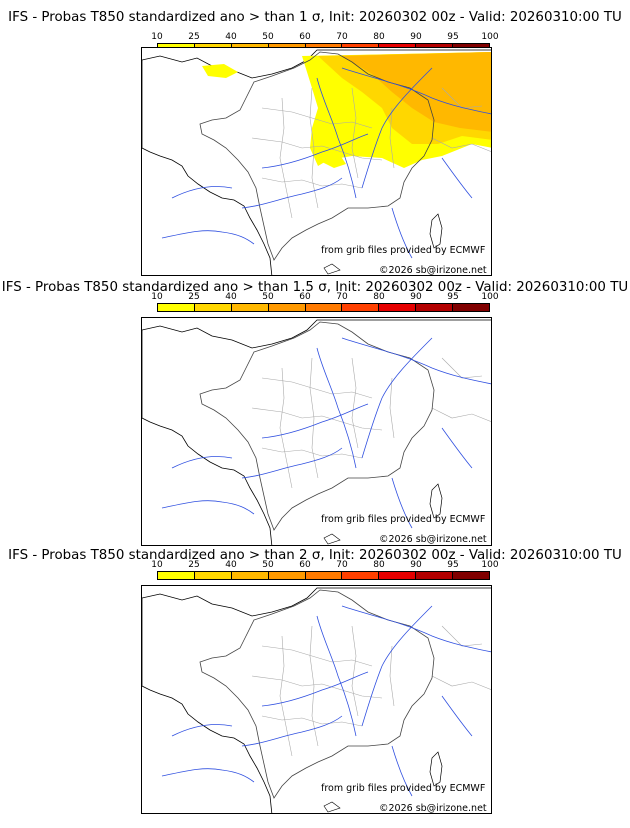  I want to click on colorbar-ticks: 10 25 40 50 60 70 80 90 95 100, so click(315, 37).